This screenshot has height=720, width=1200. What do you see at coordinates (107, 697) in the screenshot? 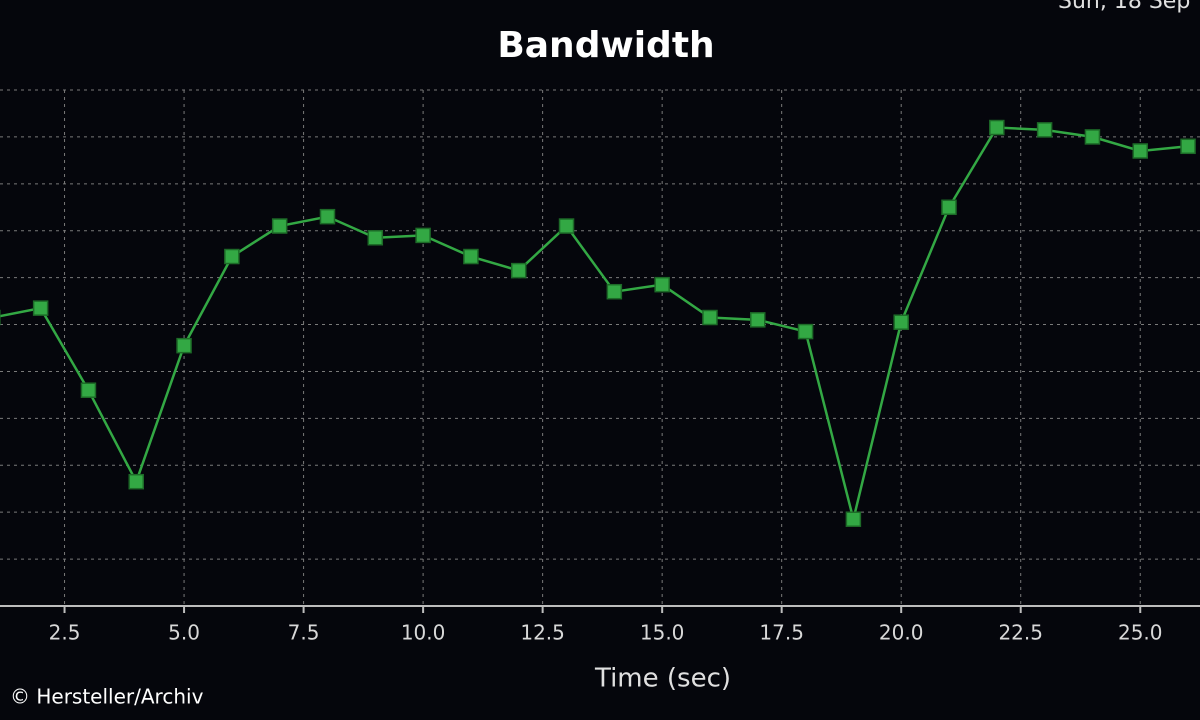
I see `credit: © Hersteller/Archiv` at bounding box center [107, 697].